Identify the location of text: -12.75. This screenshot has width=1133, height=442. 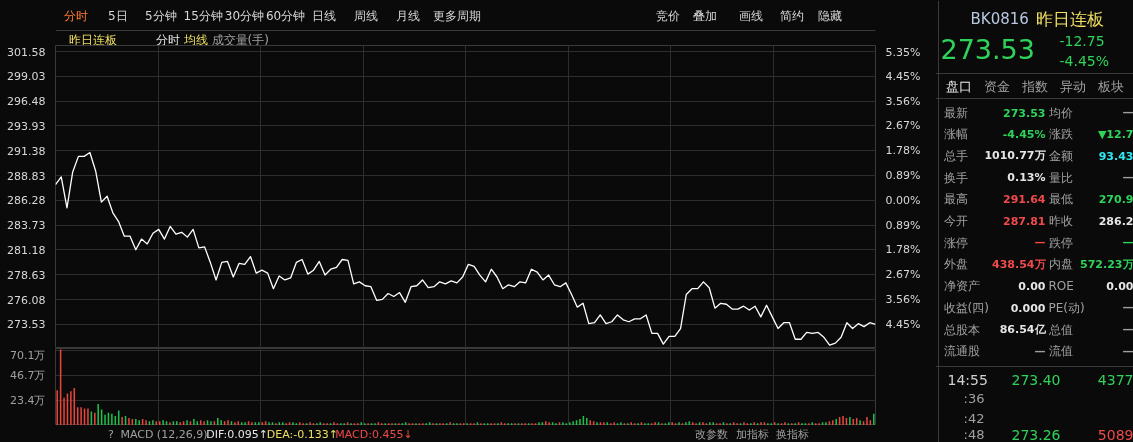
(1082, 40).